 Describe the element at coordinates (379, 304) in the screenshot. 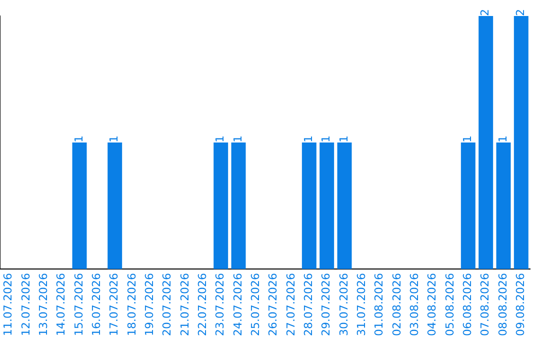

I see `x-tick-label: 01.08.2026` at that location.